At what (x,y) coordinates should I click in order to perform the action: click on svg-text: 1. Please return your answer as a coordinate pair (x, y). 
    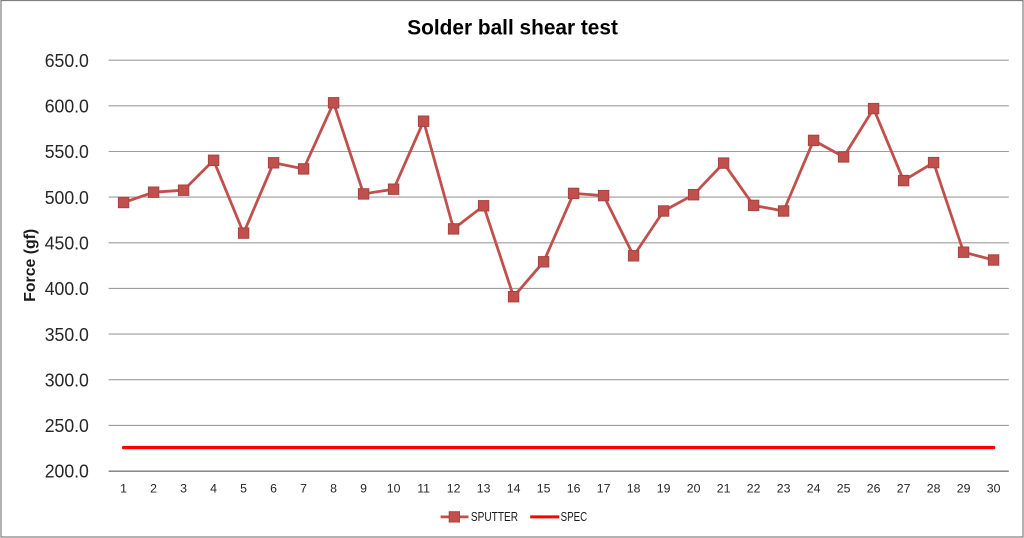
    Looking at the image, I should click on (123, 489).